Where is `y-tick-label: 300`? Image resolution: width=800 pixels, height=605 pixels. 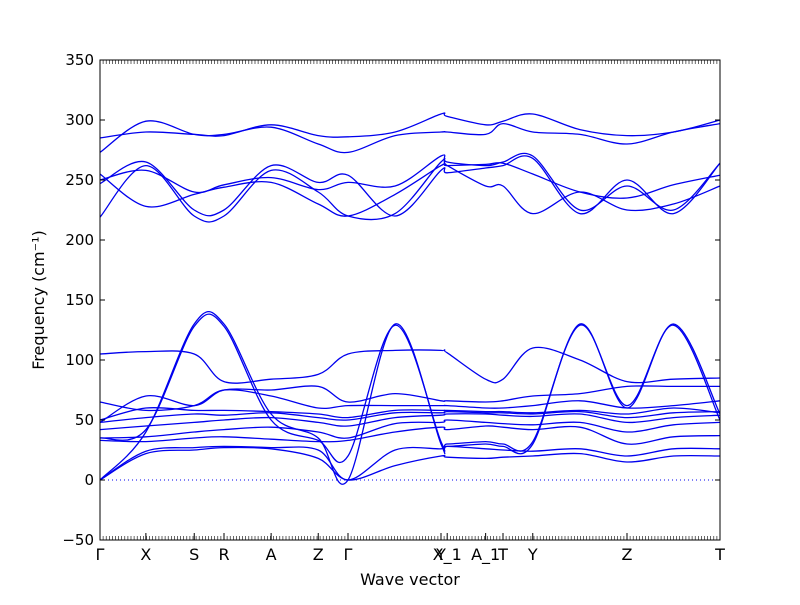
y-tick-label: 300 is located at coordinates (79, 120).